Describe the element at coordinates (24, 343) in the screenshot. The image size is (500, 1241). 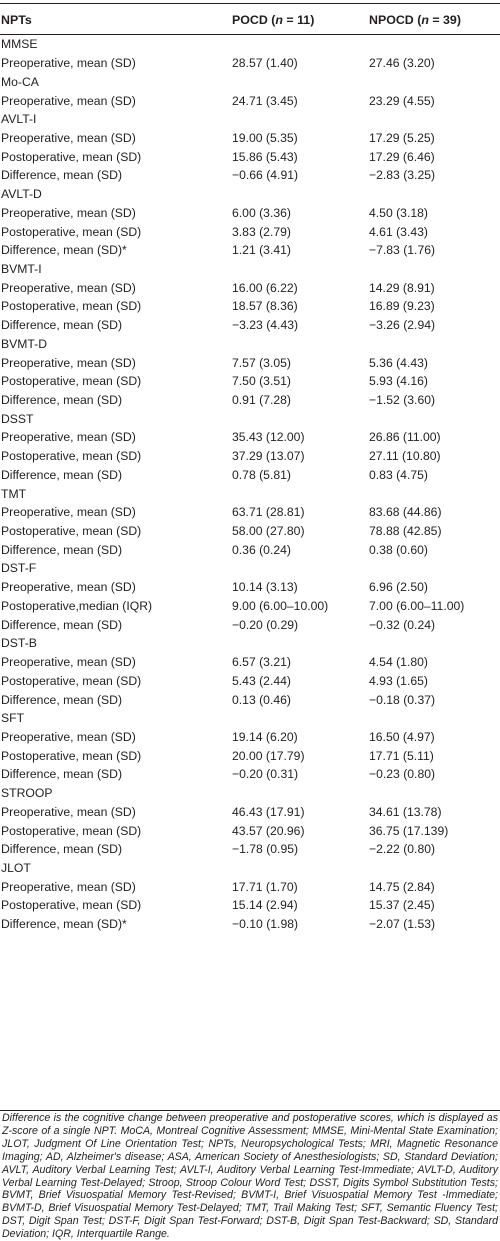
I see `row-label: BVMT-D` at that location.